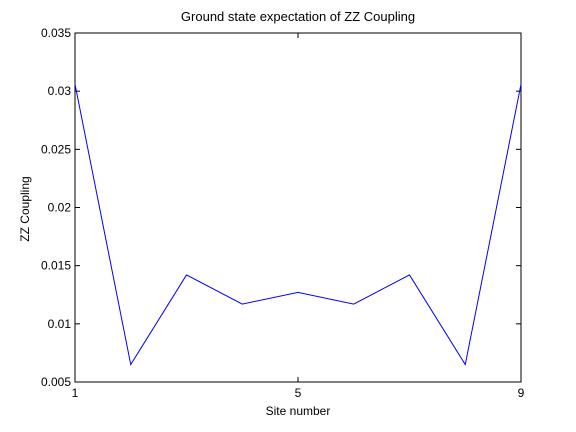 Image resolution: width=576 pixels, height=432 pixels. What do you see at coordinates (25, 208) in the screenshot?
I see `y-axis-label: ZZ Coupling` at bounding box center [25, 208].